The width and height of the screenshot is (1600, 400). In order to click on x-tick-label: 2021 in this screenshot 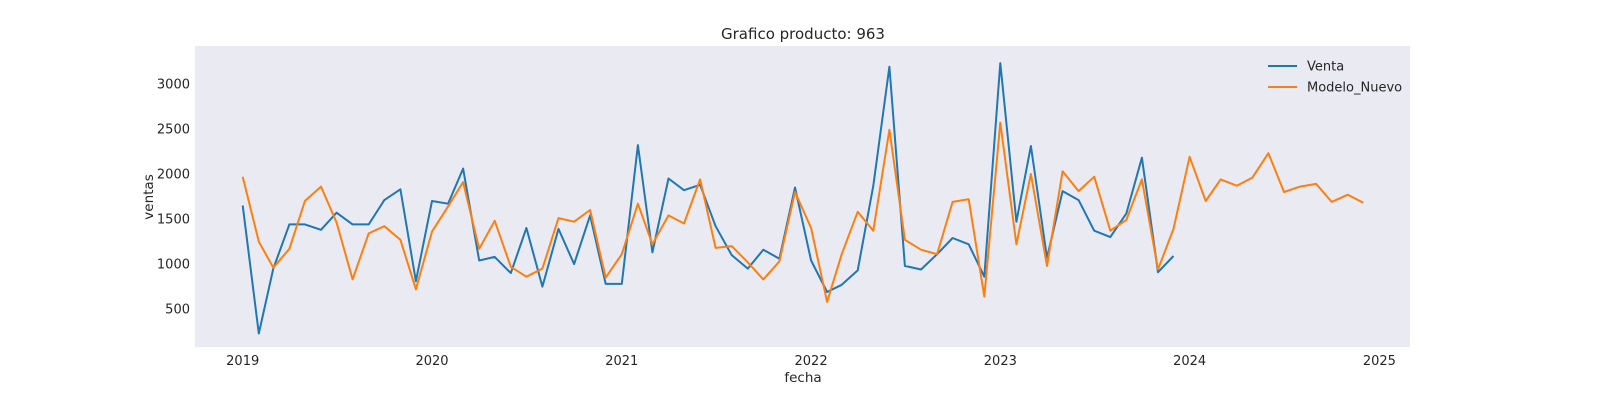, I will do `click(621, 361)`.